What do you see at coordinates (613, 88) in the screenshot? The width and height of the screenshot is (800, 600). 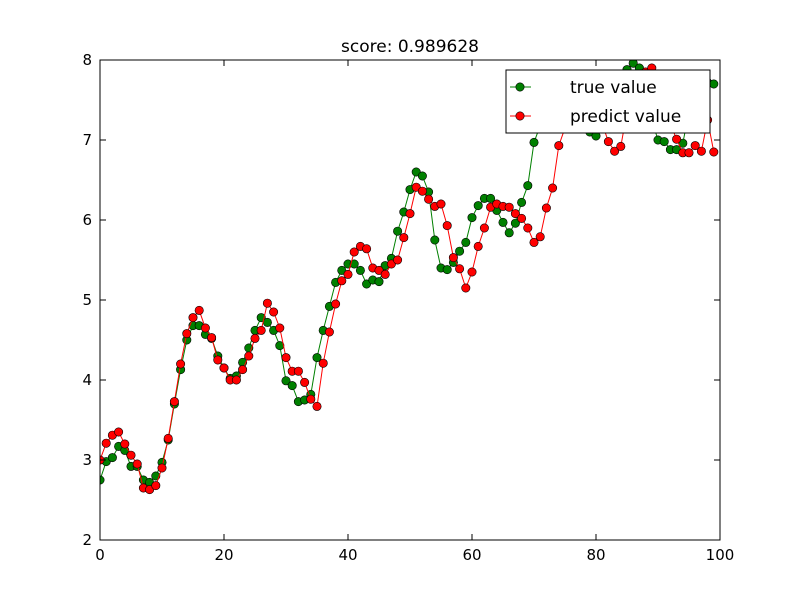 I see `legend-true-label: true value` at bounding box center [613, 88].